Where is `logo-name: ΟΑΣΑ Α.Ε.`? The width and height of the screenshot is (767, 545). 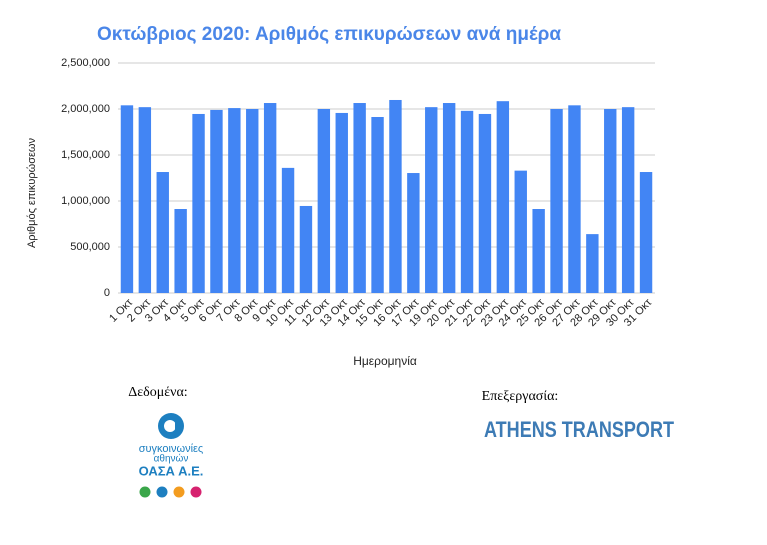 logo-name: ΟΑΣΑ Α.Ε. is located at coordinates (171, 470).